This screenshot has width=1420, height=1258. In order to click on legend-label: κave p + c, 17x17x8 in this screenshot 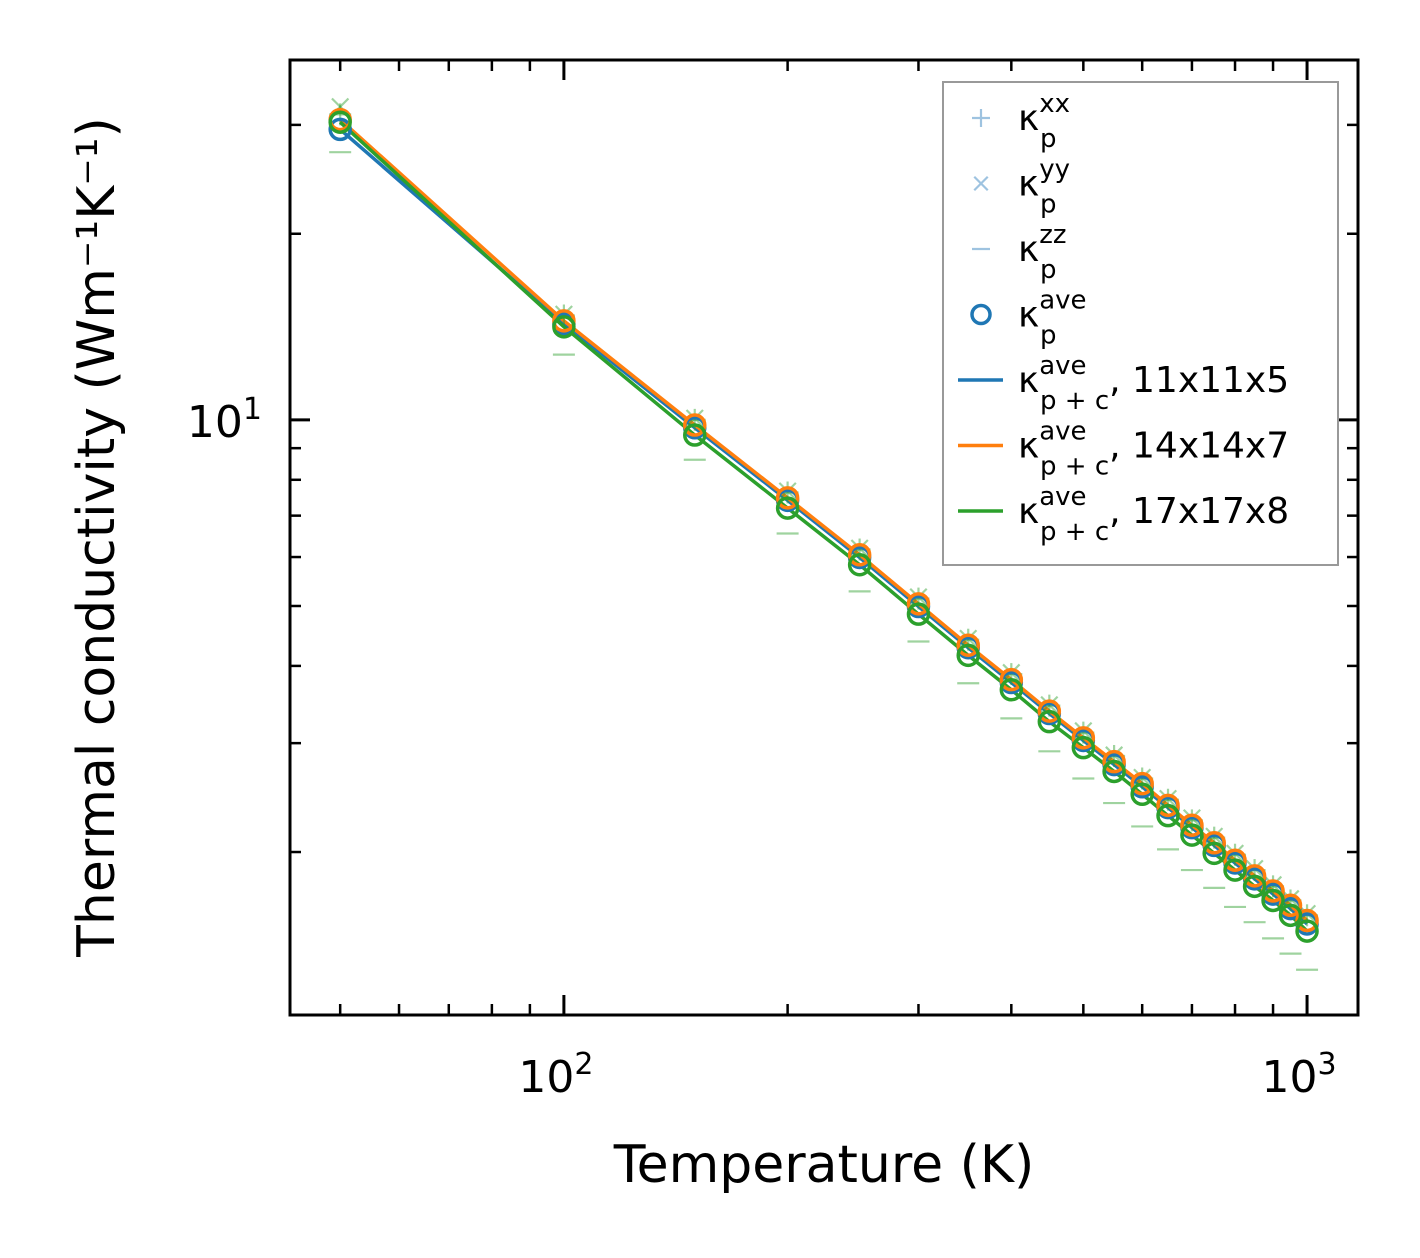, I will do `click(1153, 514)`.